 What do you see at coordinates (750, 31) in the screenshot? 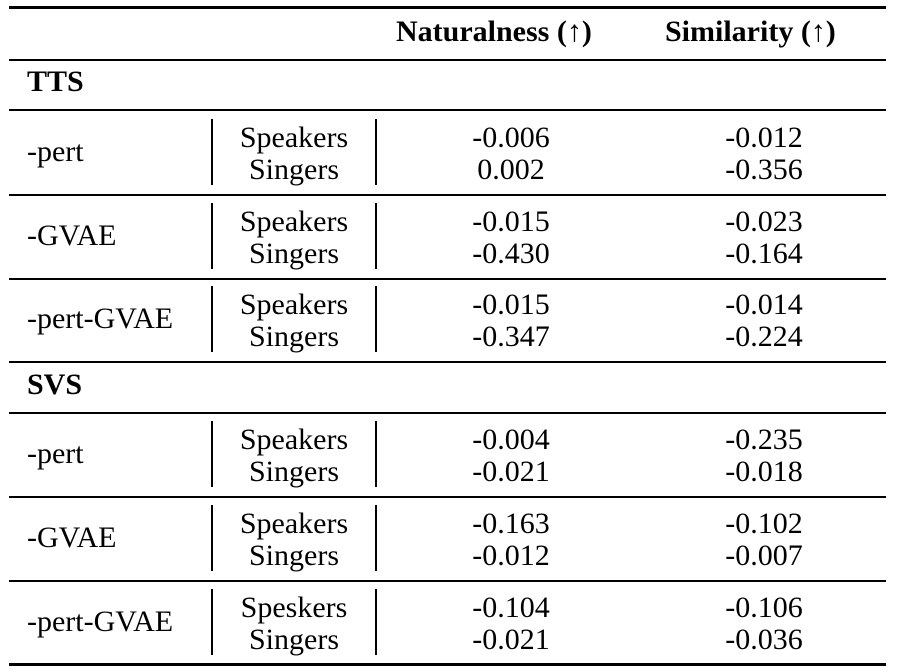
I see `header-similarity: Similarity (↑)` at bounding box center [750, 31].